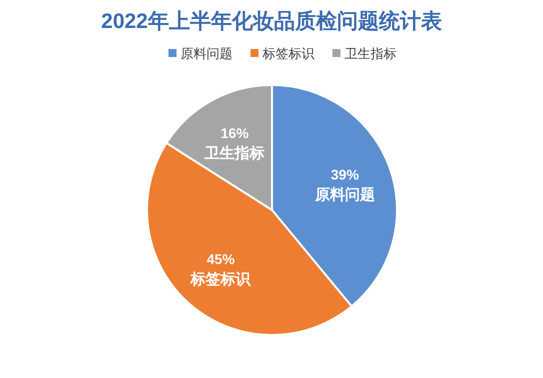 The width and height of the screenshot is (543, 378). I want to click on legend-label: 标签标识, so click(288, 53).